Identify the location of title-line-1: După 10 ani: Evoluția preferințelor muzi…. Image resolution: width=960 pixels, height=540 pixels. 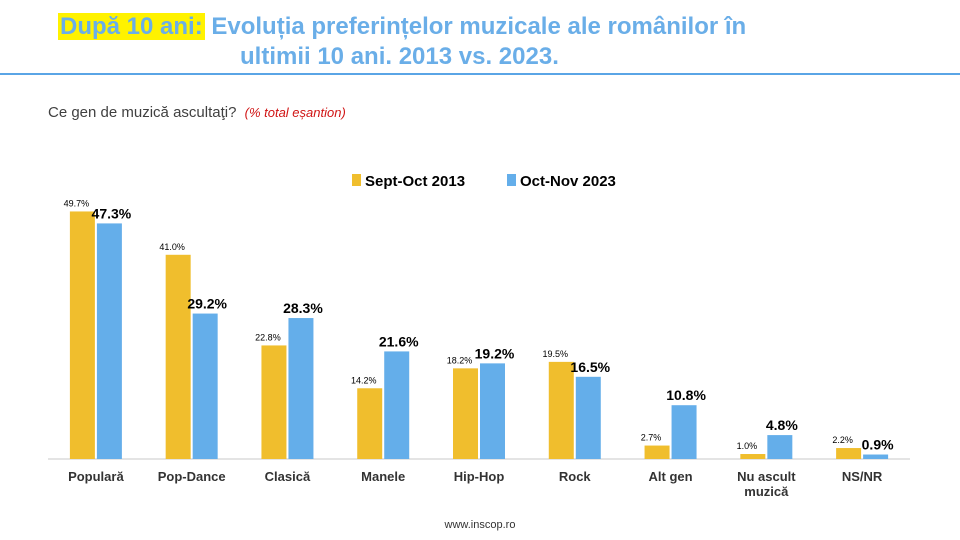
(498, 27).